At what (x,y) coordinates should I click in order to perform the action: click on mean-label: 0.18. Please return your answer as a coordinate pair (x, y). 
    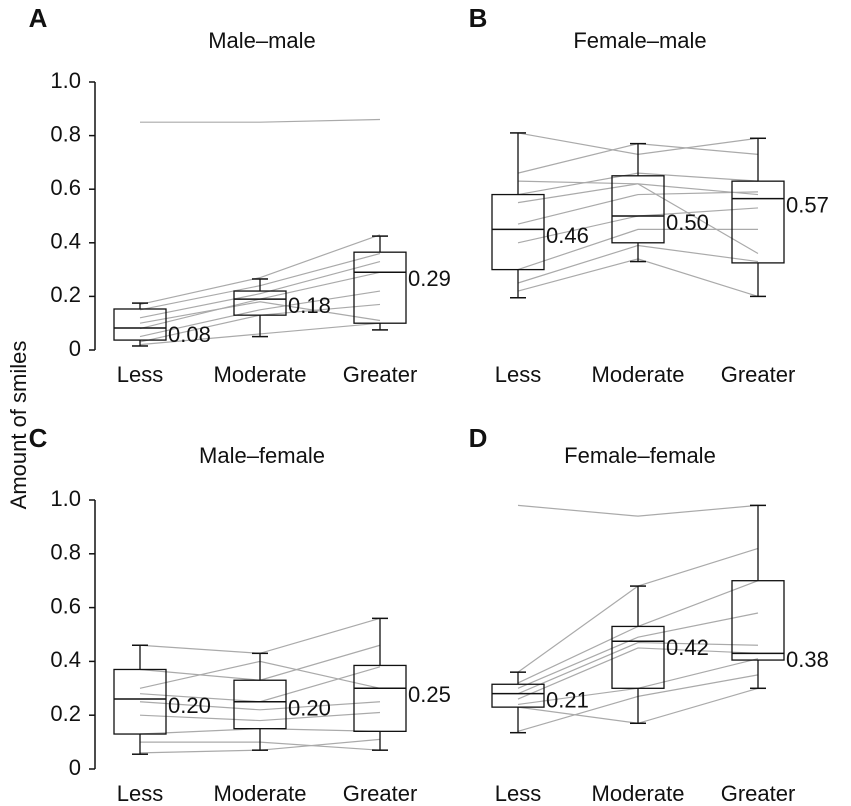
    Looking at the image, I should click on (309, 305).